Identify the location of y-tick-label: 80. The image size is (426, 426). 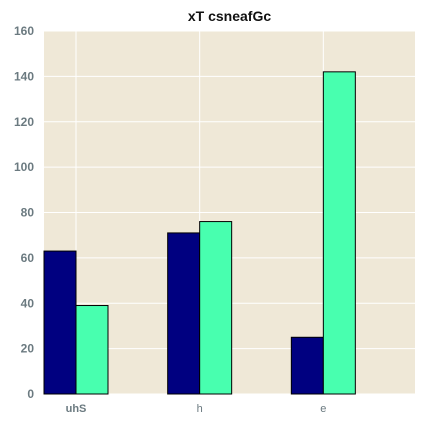
(28, 213).